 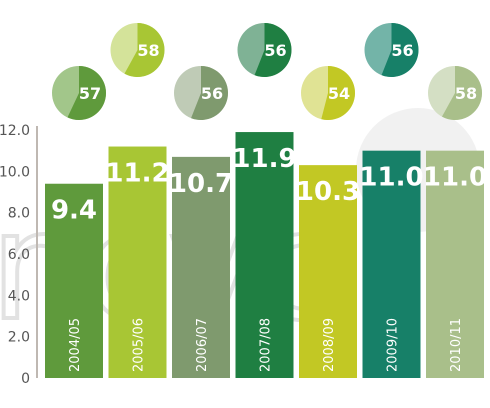 I want to click on category-label: 2004/05, so click(x=75, y=345).